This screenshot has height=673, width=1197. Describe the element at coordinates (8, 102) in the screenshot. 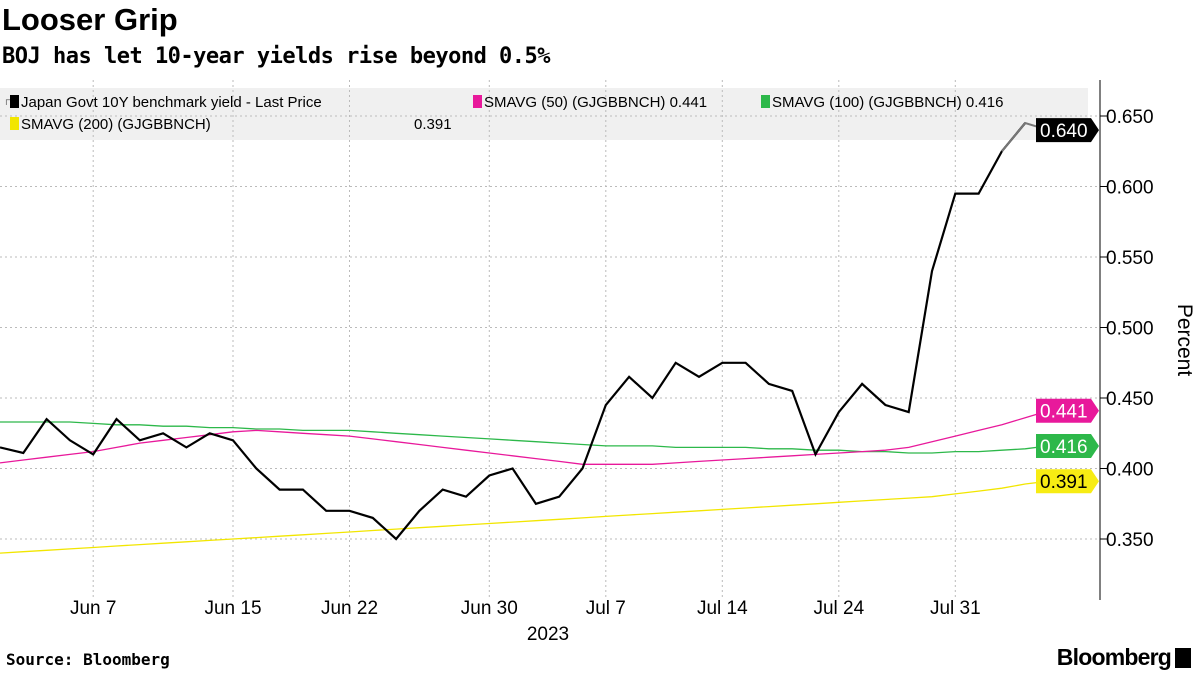

I see `legend-toggle-icon: ⊓` at that location.